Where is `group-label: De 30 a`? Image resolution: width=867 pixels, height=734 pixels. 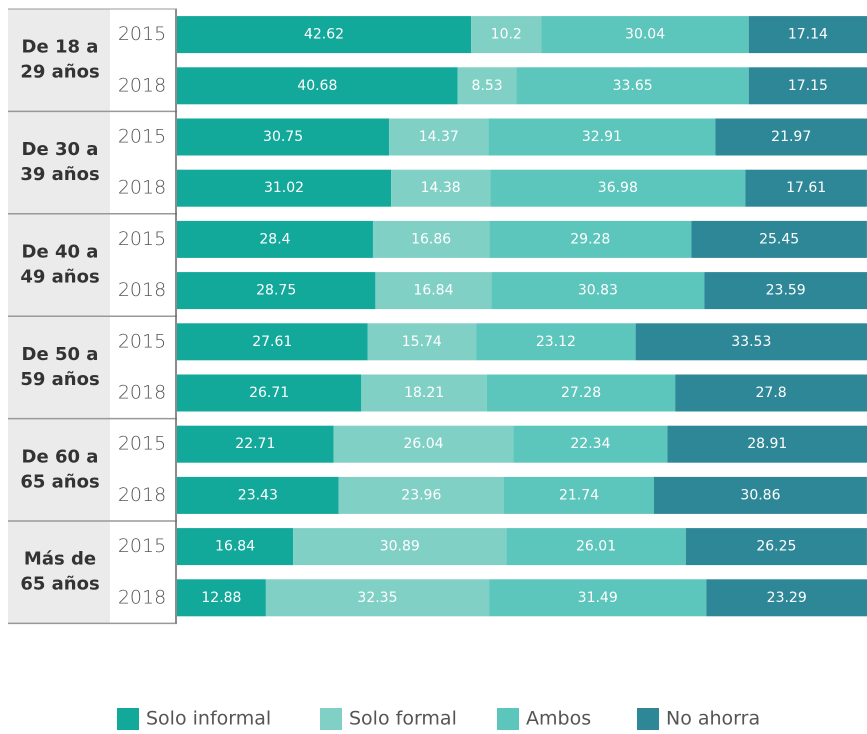 group-label: De 30 a is located at coordinates (60, 149).